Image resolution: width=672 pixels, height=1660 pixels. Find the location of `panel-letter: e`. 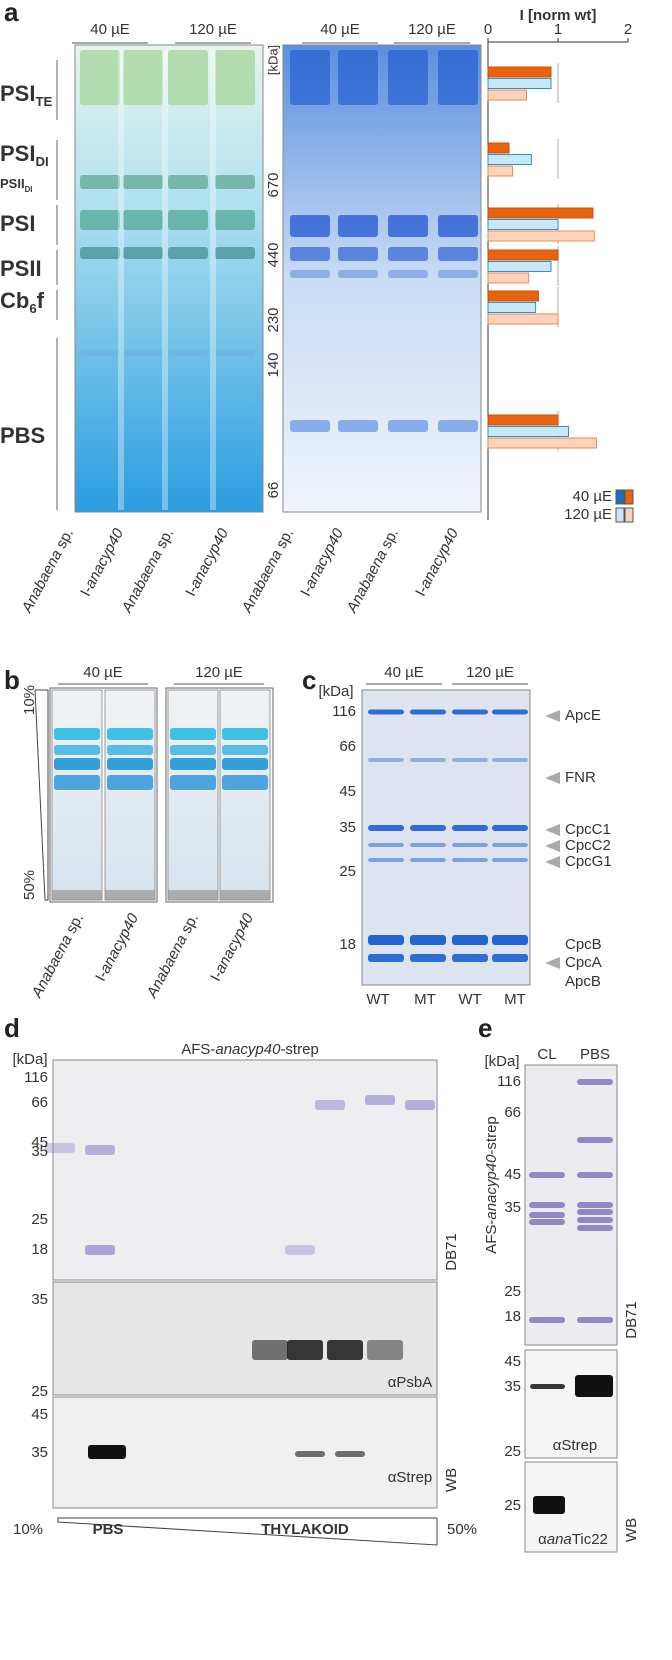

panel-letter: e is located at coordinates (485, 1028).